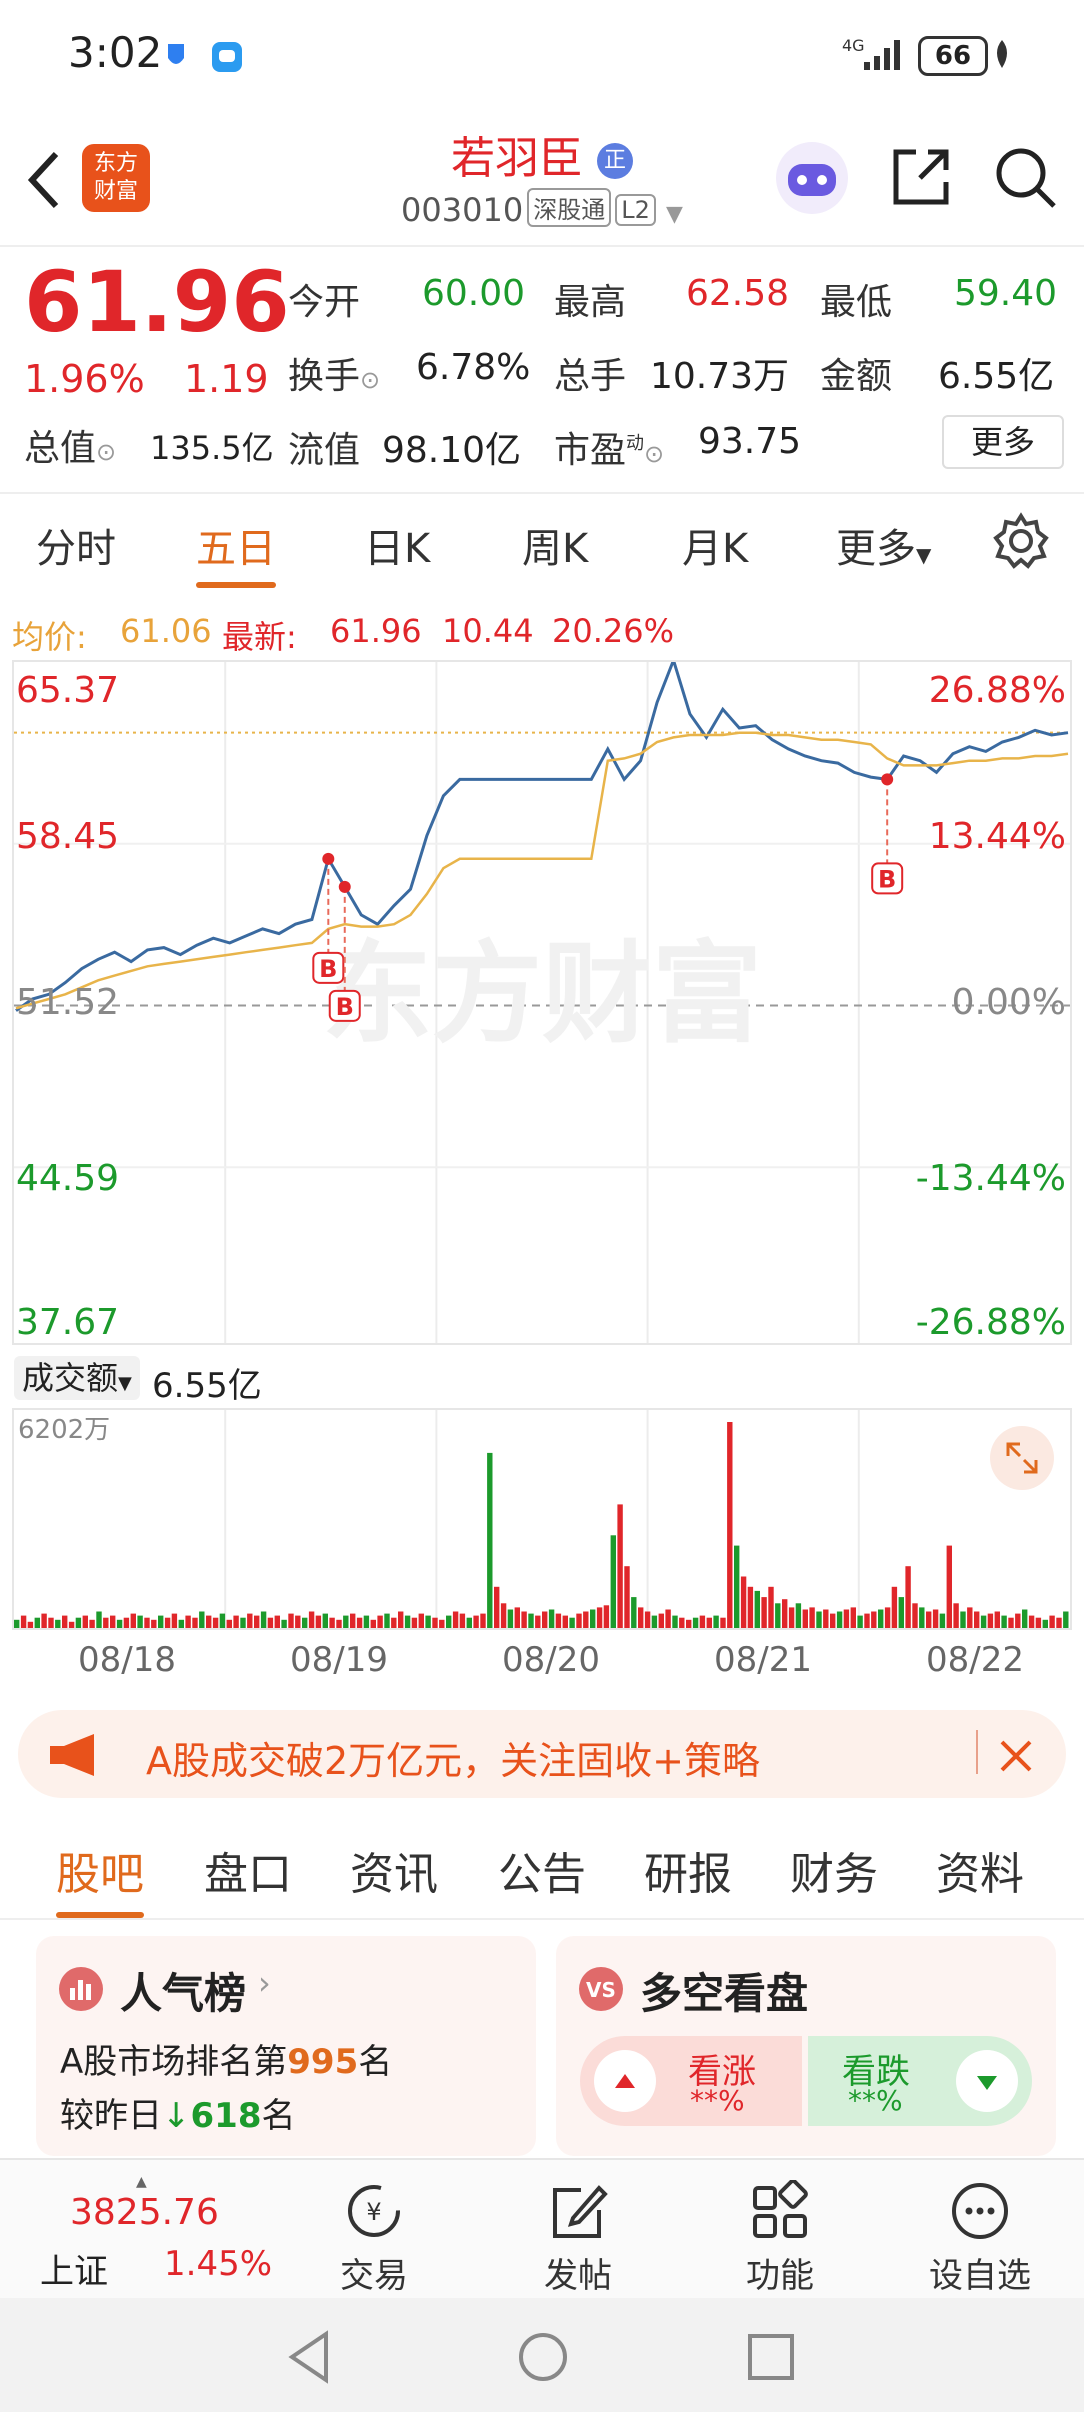 Image resolution: width=1084 pixels, height=2412 pixels. Describe the element at coordinates (141, 2182) in the screenshot. I see `caret-up-icon: ▲` at that location.